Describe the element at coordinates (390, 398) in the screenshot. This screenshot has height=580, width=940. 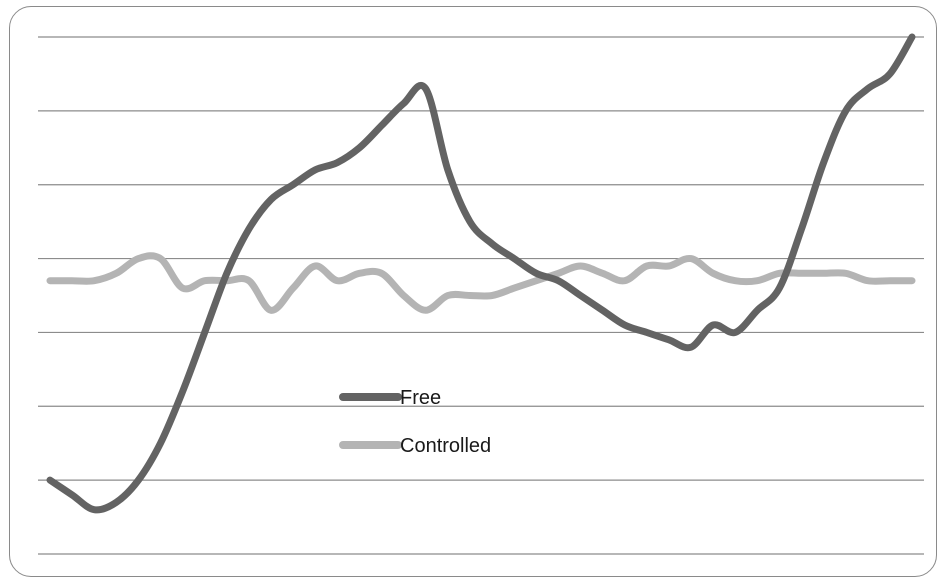
I see `legend-item-free: Free` at that location.